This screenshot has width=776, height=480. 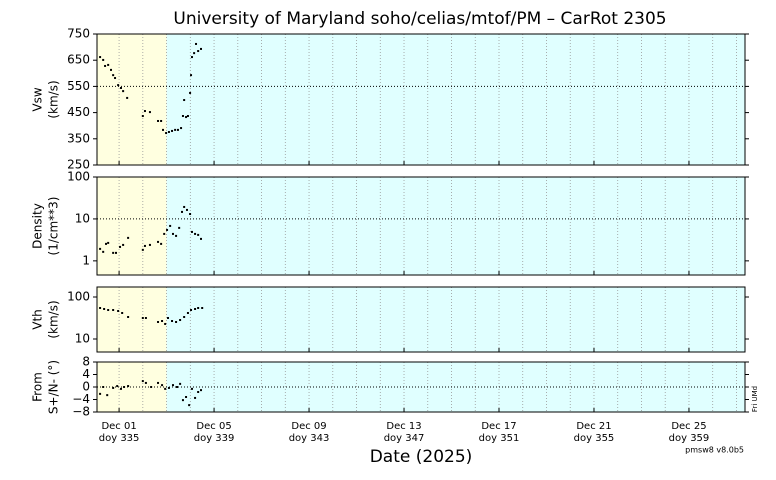 I want to click on y-tick-label: 8, so click(x=86, y=362).